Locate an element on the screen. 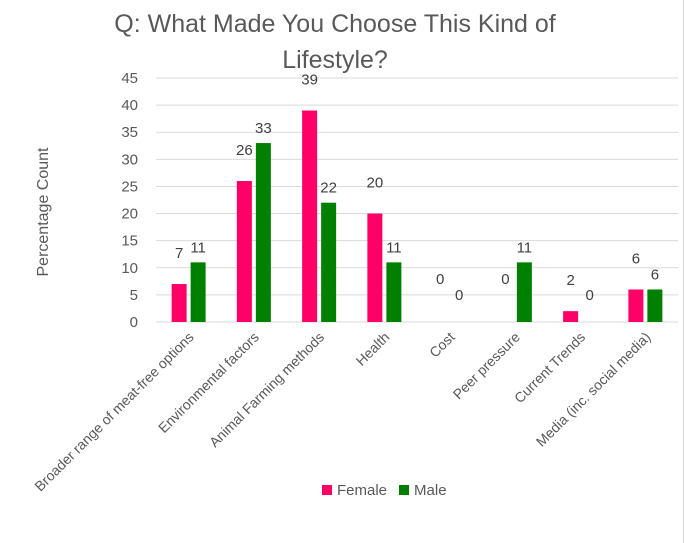 This screenshot has width=684, height=543. legend-item-female: Female is located at coordinates (354, 490).